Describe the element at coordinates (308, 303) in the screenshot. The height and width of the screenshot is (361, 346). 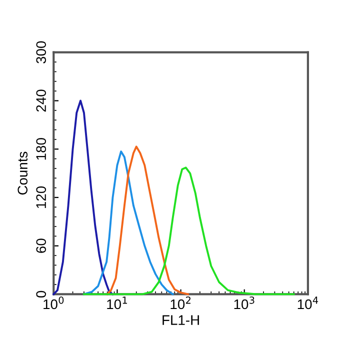
I see `x-tick-label: 10$^{4}$` at that location.